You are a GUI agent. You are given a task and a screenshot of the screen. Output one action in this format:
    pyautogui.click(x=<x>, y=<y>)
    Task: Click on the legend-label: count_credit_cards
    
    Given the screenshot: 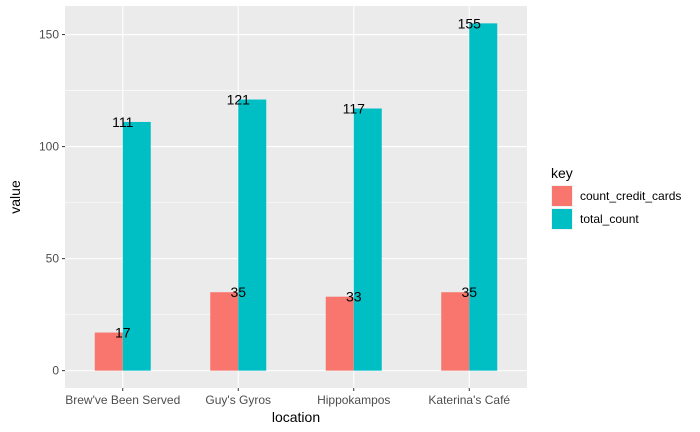 What is the action you would take?
    pyautogui.click(x=630, y=196)
    